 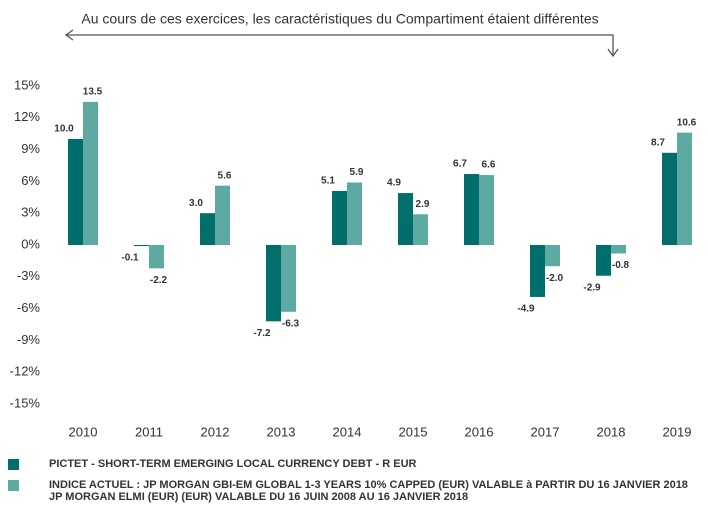 I want to click on x-tick-label: 2011, so click(x=149, y=431).